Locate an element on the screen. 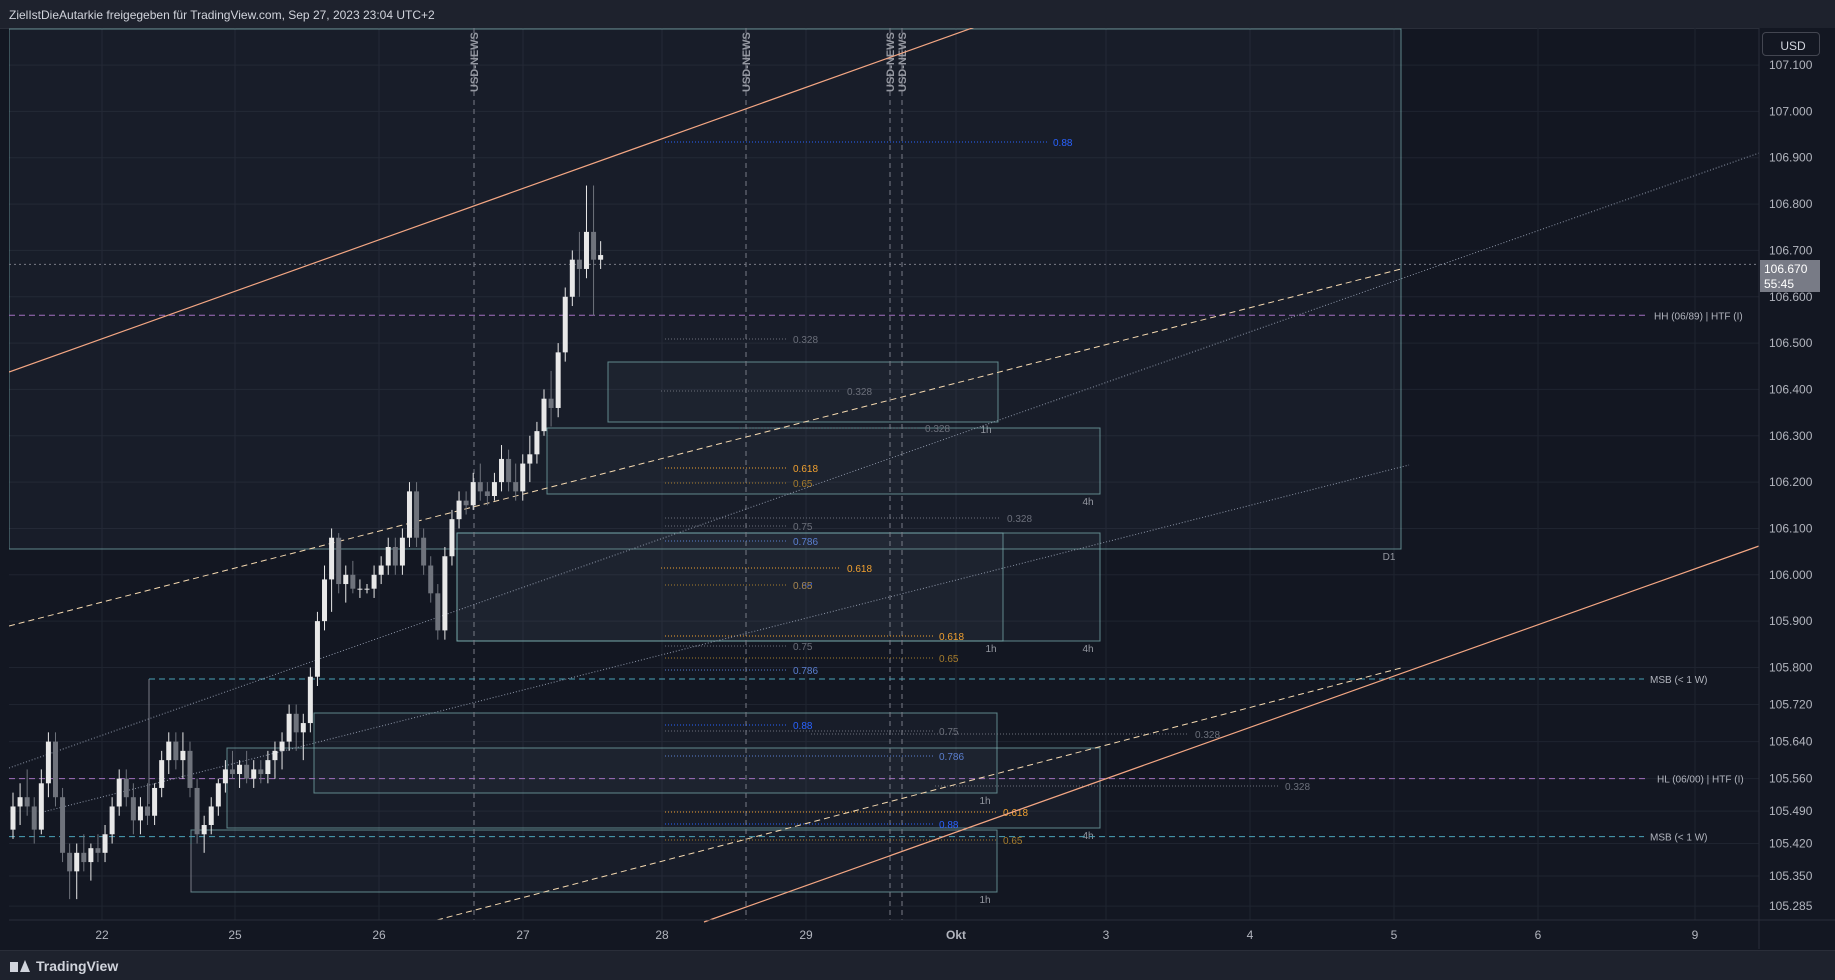  bottom-bar: TradingView is located at coordinates (917, 965).